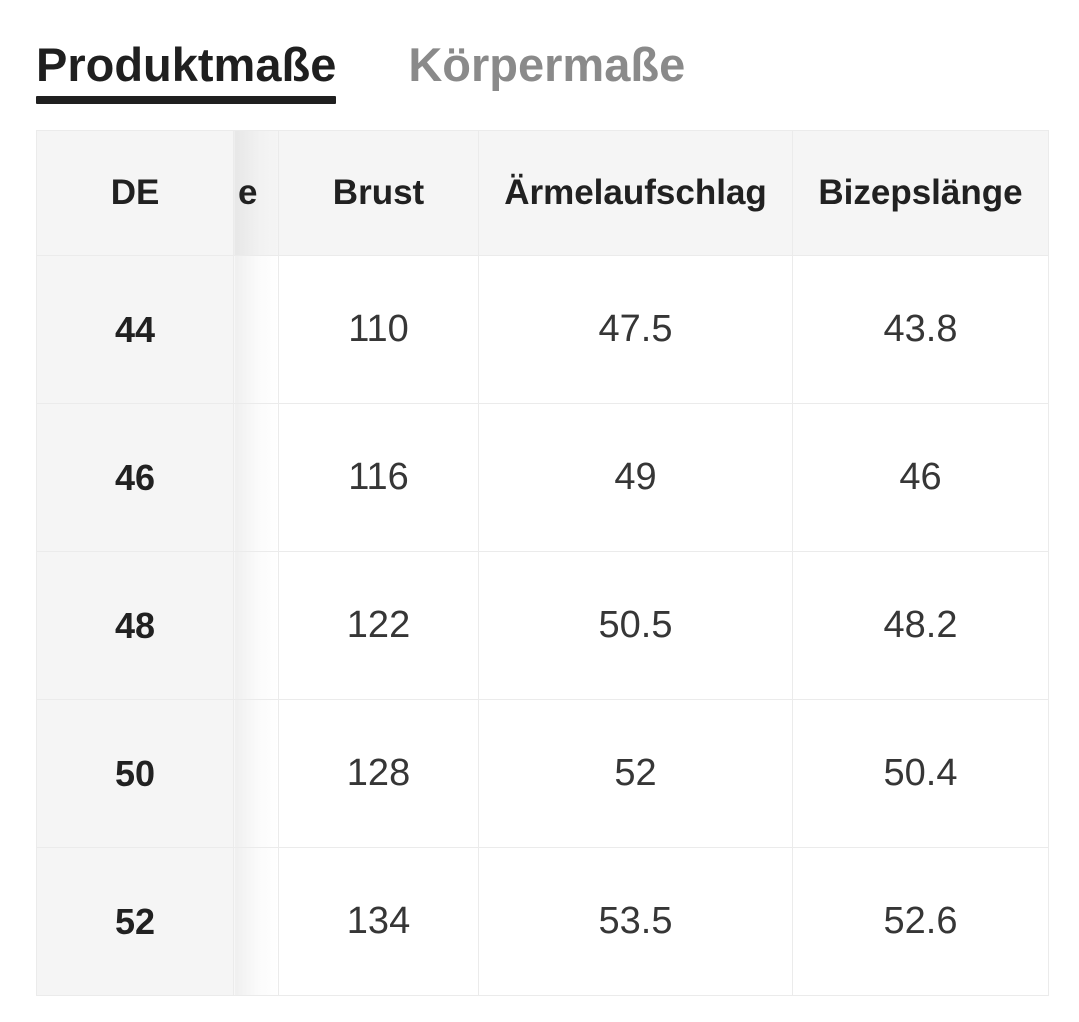 Image resolution: width=1079 pixels, height=1022 pixels. Describe the element at coordinates (378, 773) in the screenshot. I see `cell-brust: 128` at that location.